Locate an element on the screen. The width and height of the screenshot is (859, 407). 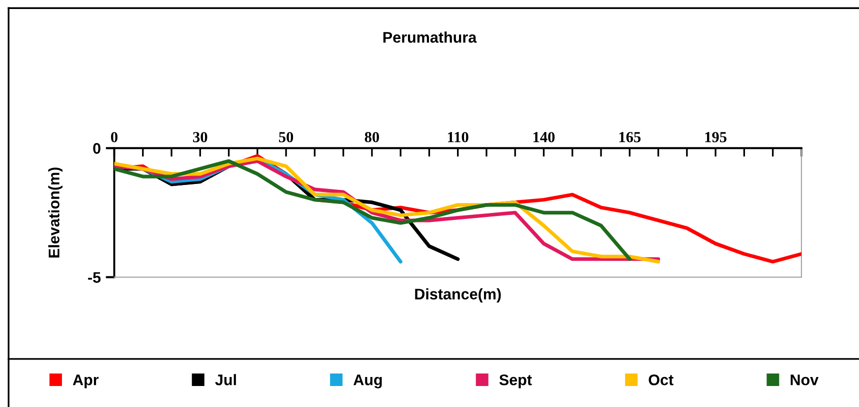
legend-label: Nov is located at coordinates (804, 380).